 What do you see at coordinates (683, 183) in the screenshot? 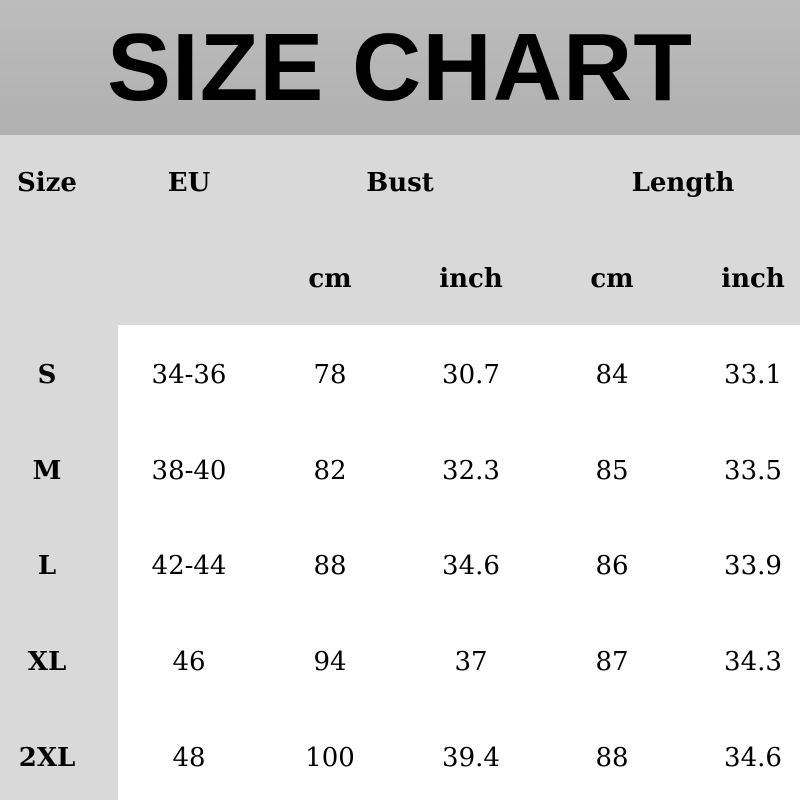
I see `header-length: Length` at bounding box center [683, 183].